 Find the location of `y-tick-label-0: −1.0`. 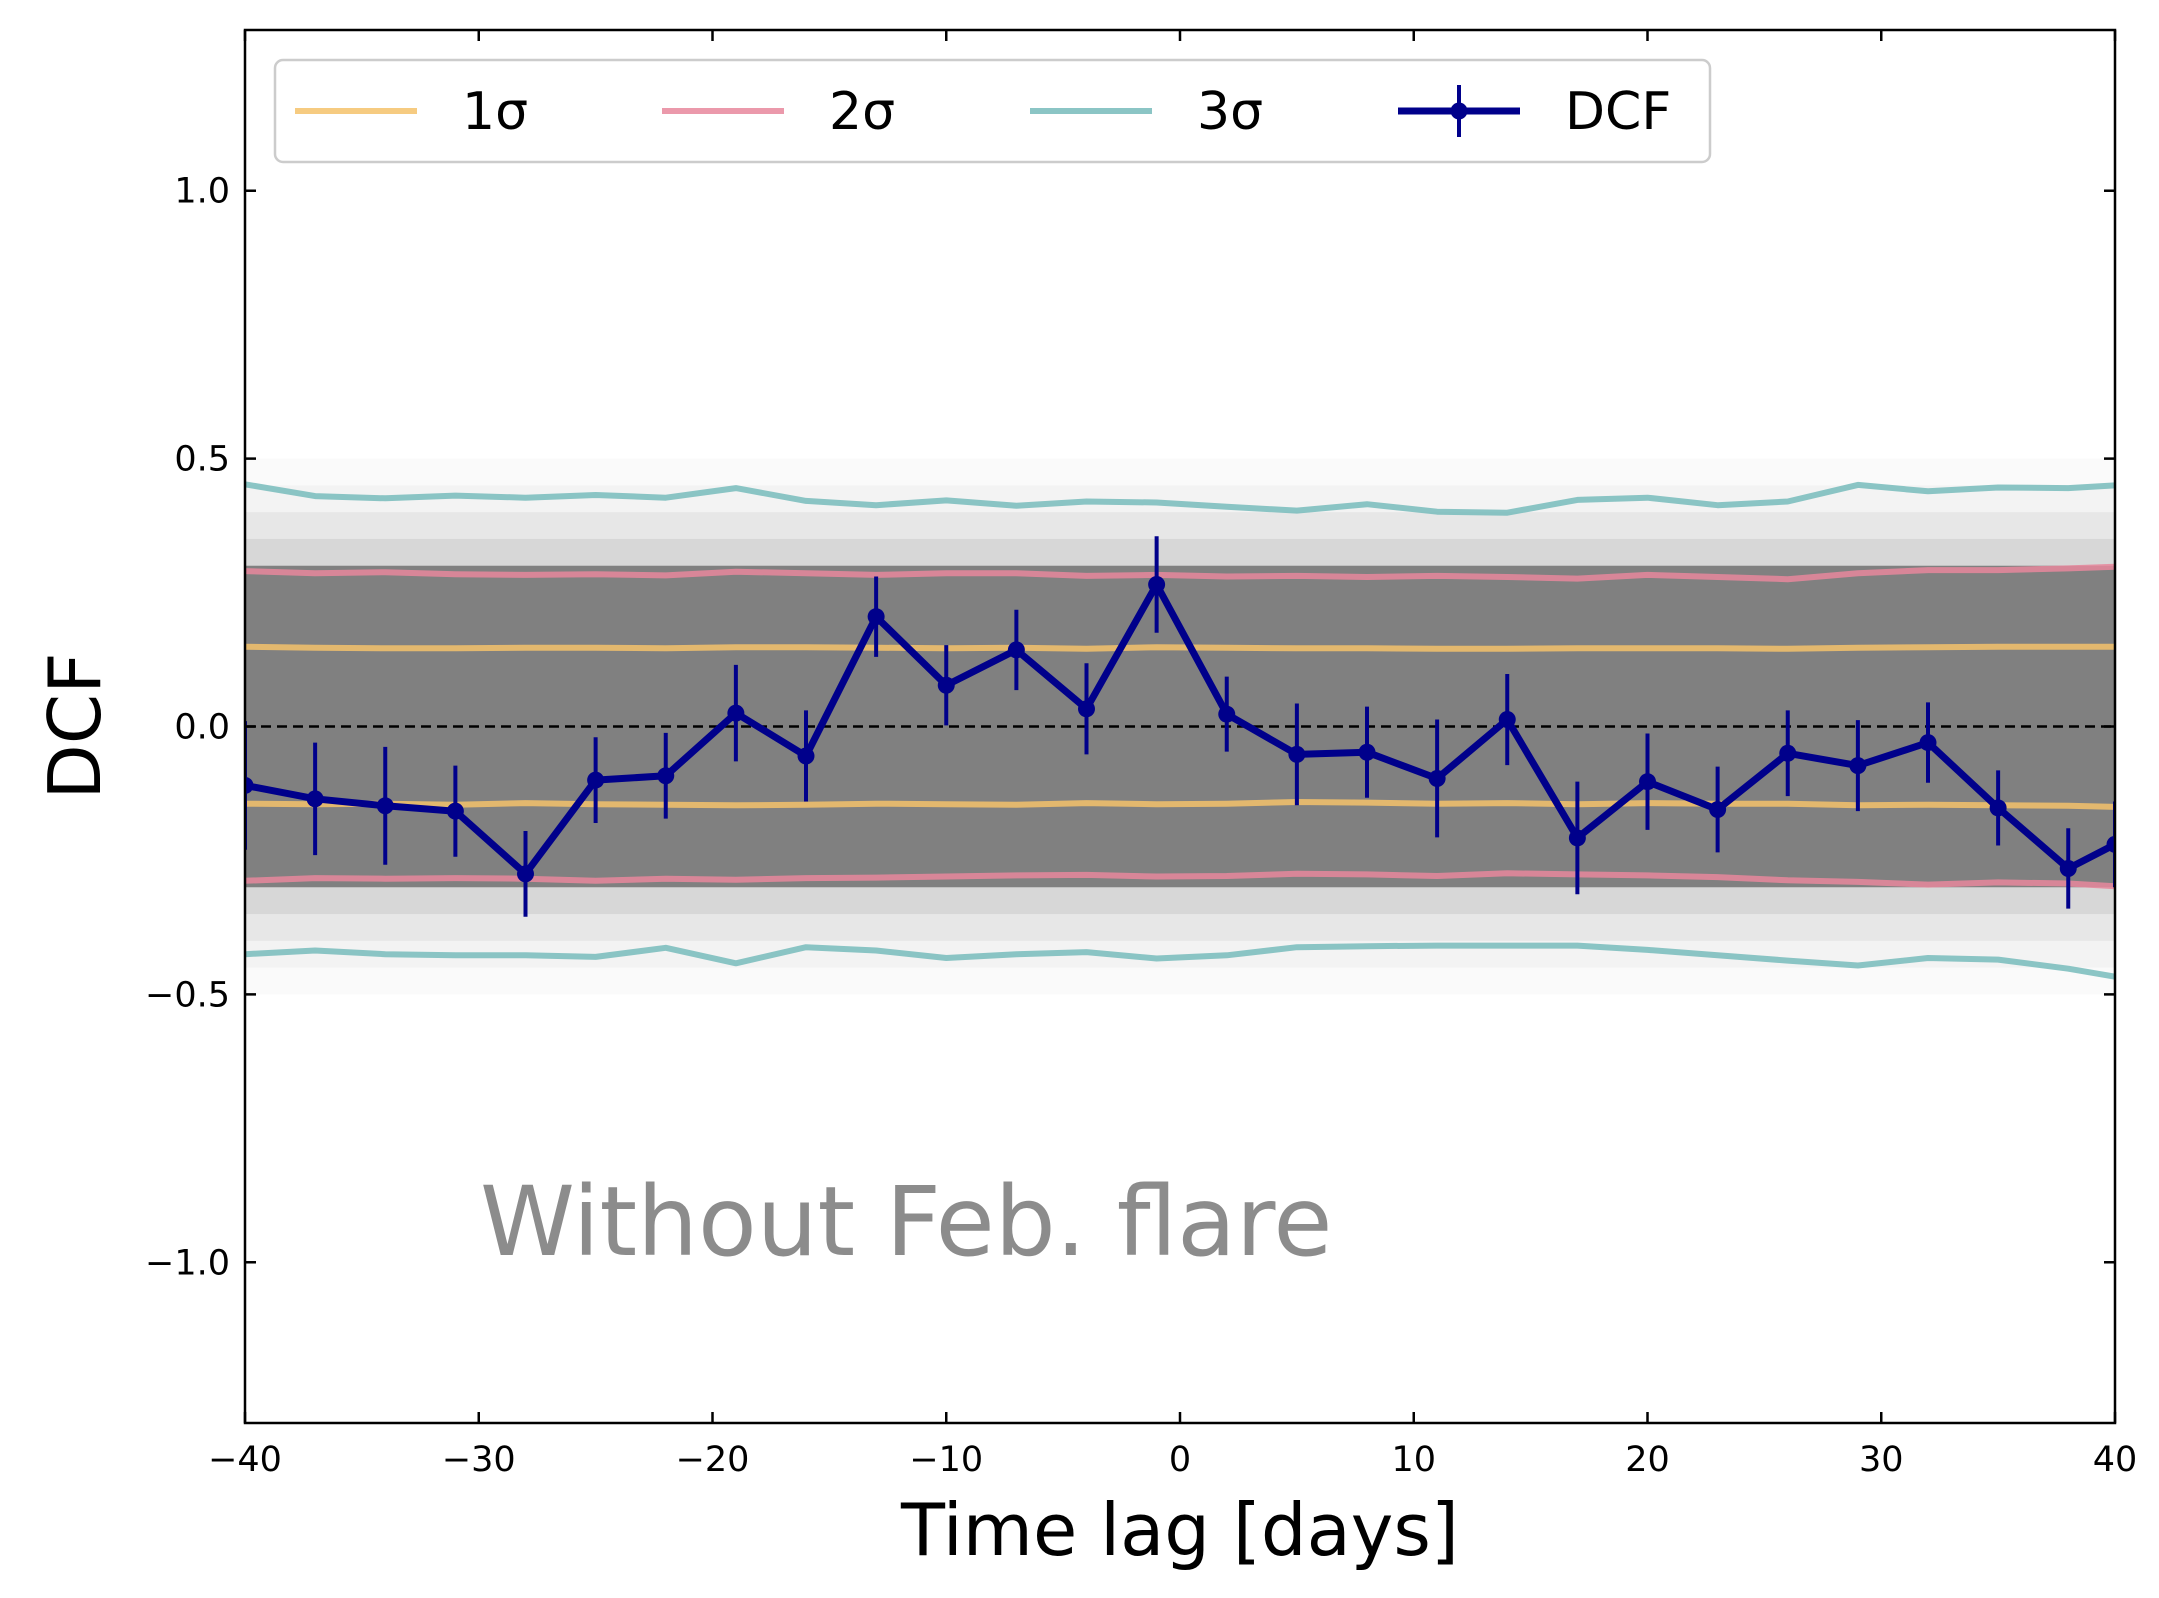

y-tick-label-0: −1.0 is located at coordinates (187, 1263).